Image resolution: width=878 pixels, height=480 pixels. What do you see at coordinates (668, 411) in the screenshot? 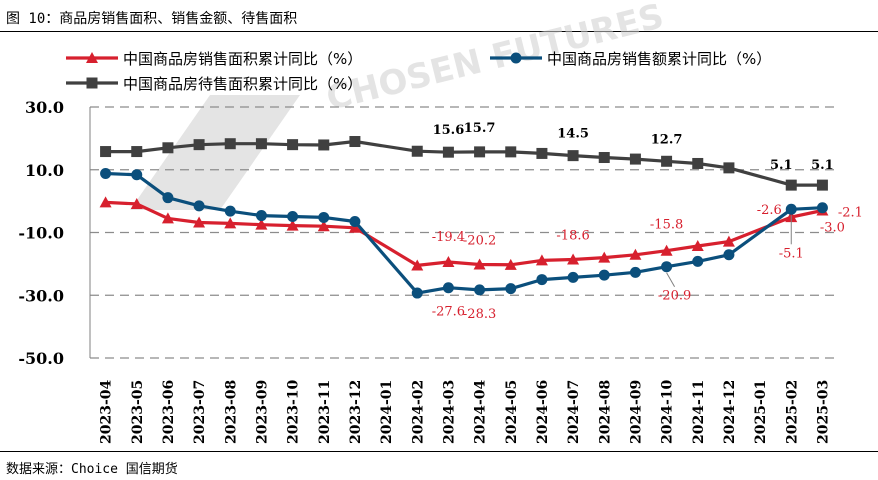
I see `x-tick-label: 2024-10` at bounding box center [668, 411].